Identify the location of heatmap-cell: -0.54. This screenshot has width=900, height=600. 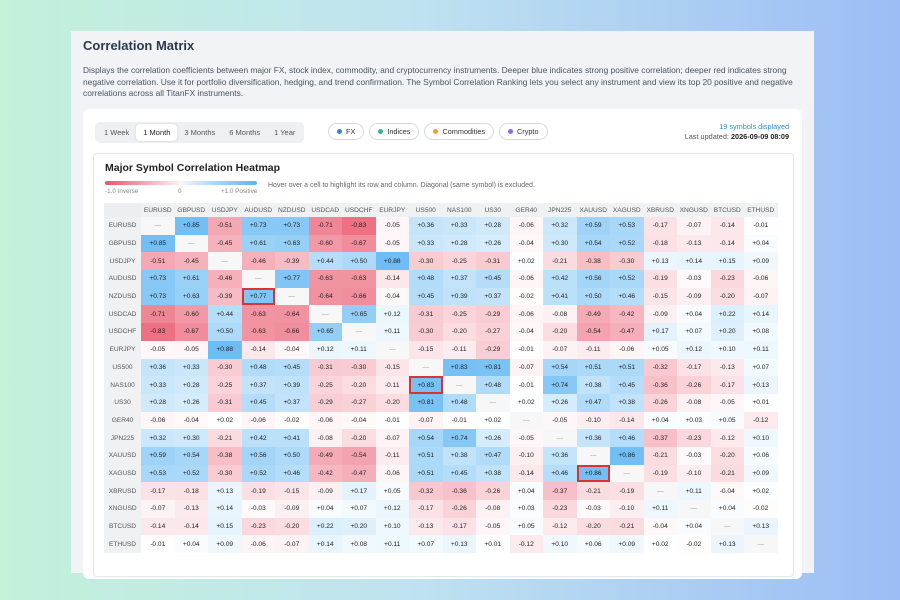
(593, 332).